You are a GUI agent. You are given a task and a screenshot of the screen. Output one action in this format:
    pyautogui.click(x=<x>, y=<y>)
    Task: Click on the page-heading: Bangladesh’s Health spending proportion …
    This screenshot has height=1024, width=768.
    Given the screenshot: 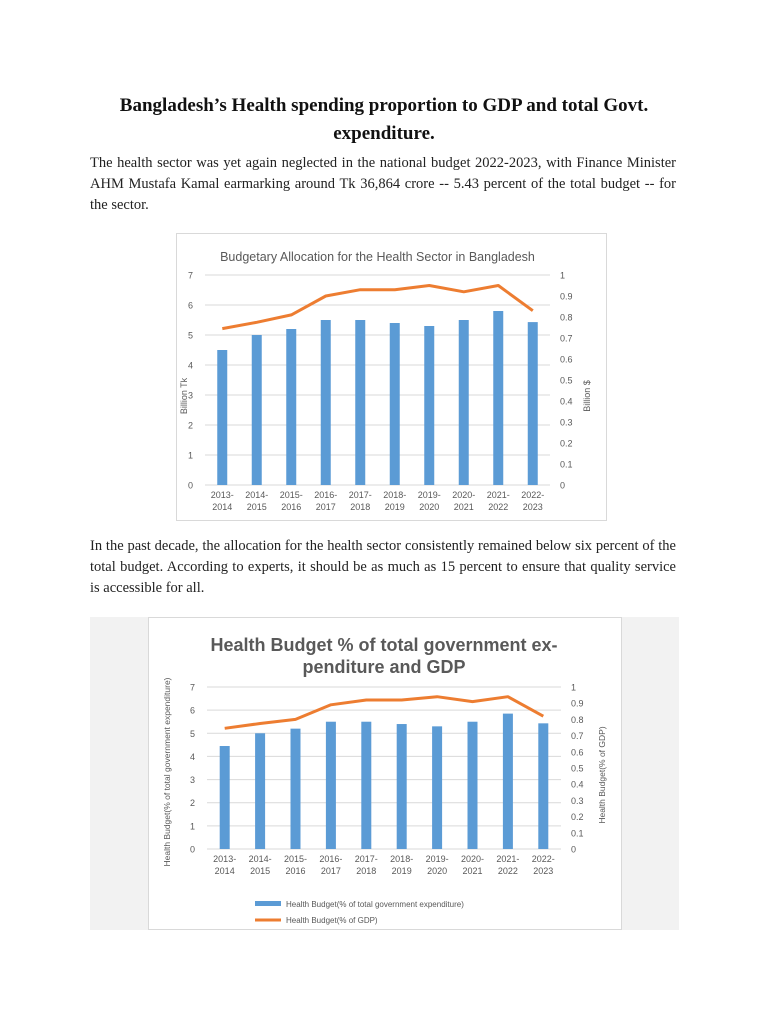 What is the action you would take?
    pyautogui.click(x=384, y=119)
    